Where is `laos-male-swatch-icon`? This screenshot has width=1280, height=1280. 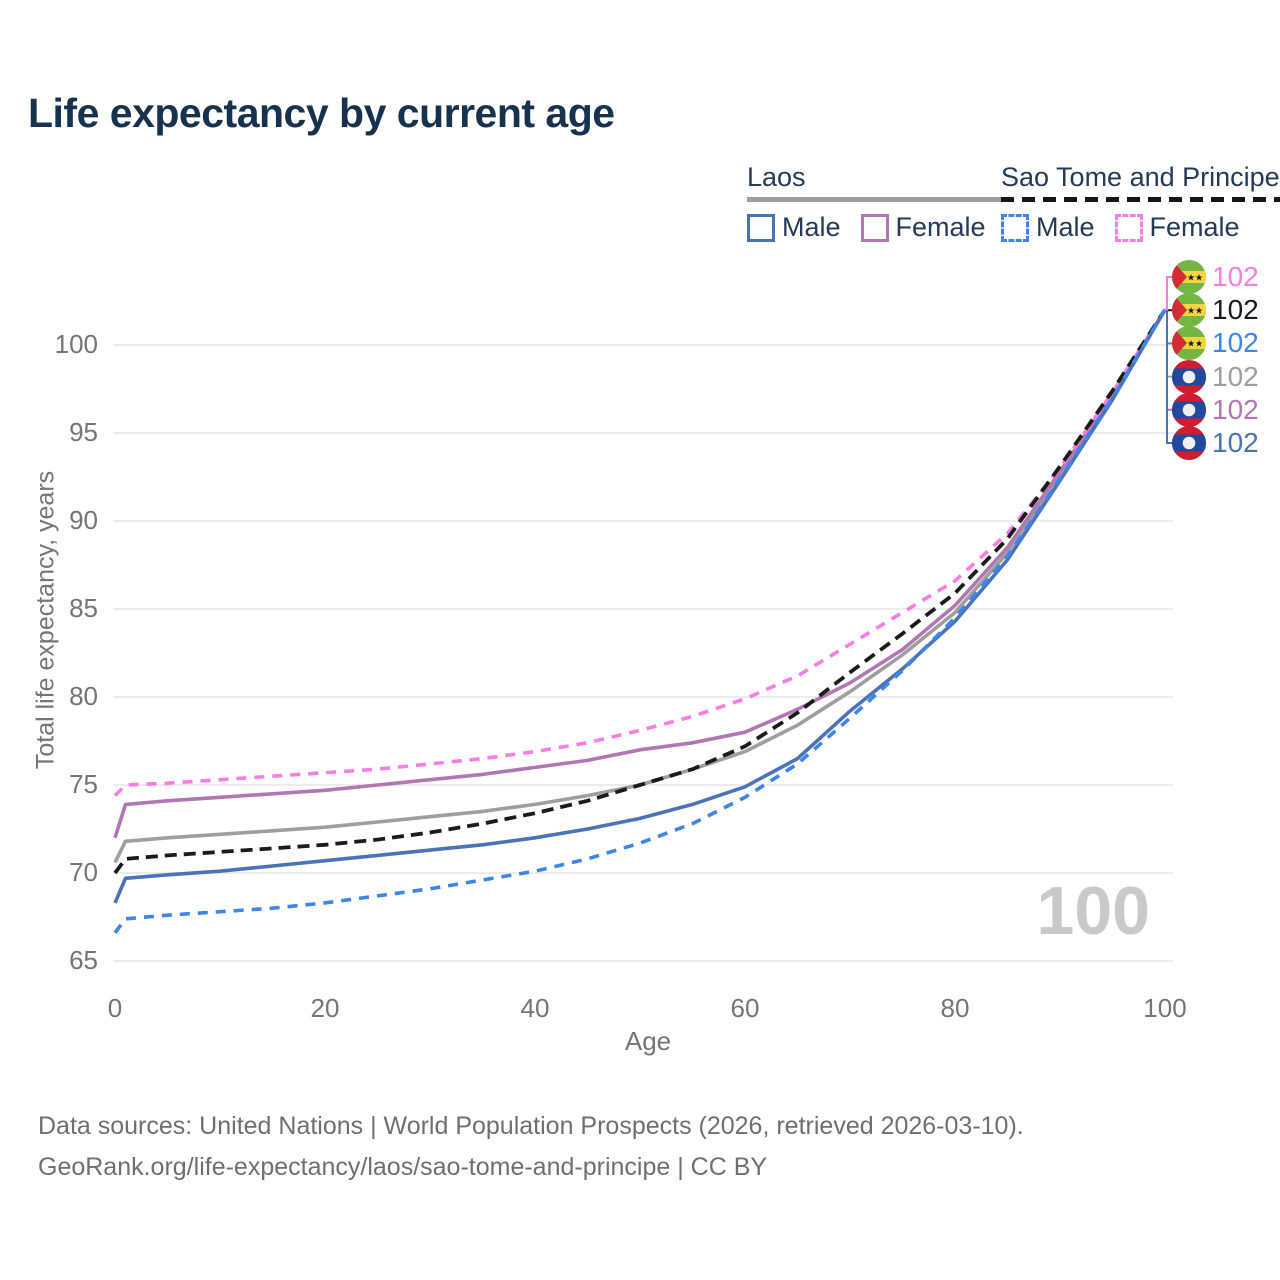 laos-male-swatch-icon is located at coordinates (761, 227).